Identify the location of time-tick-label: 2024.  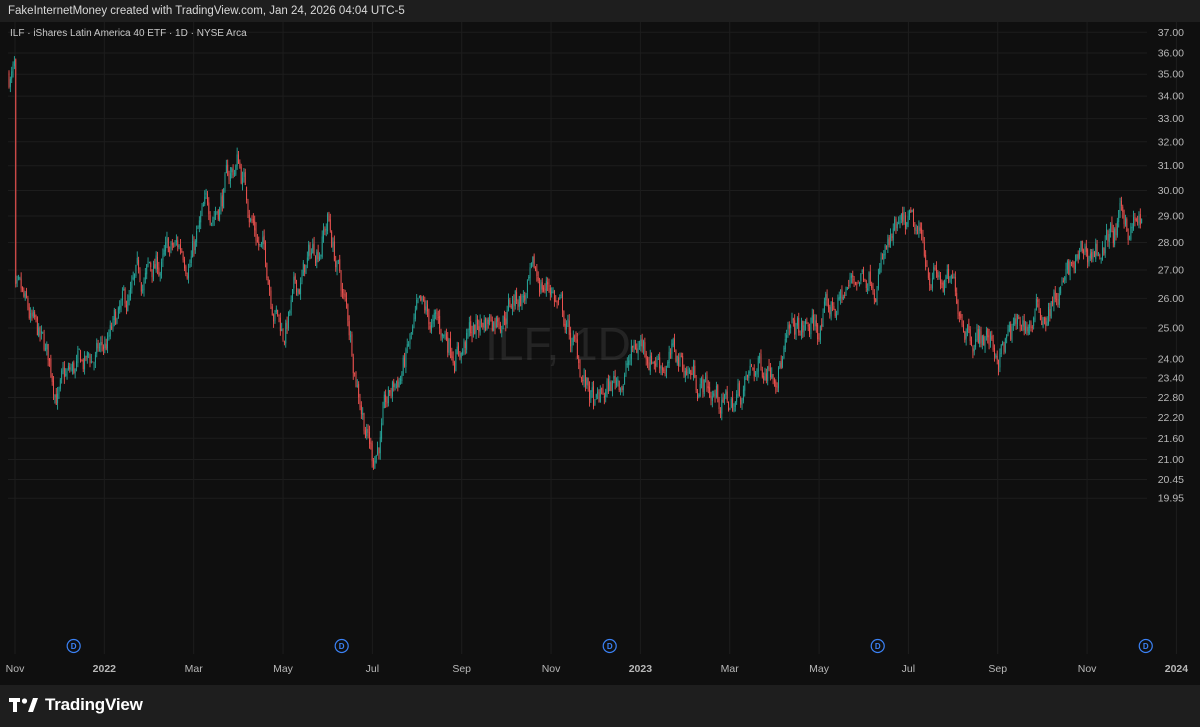
(1177, 669).